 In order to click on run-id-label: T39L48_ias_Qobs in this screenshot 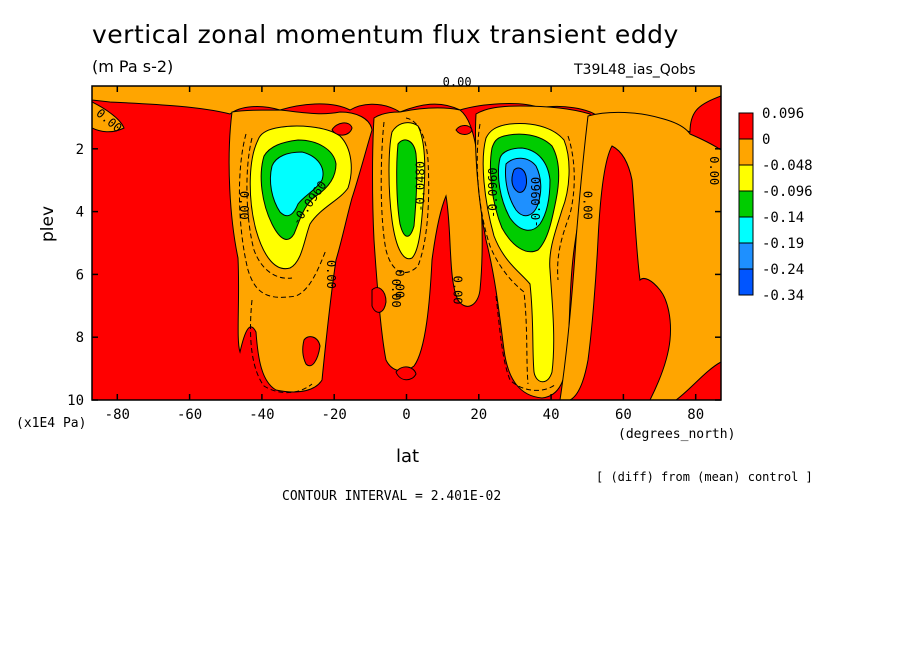, I will do `click(635, 70)`.